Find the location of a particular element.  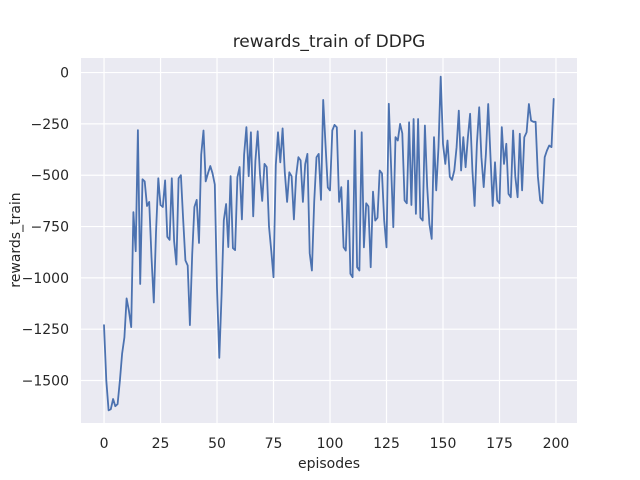

y-tick-label: −1500 is located at coordinates (45, 382).